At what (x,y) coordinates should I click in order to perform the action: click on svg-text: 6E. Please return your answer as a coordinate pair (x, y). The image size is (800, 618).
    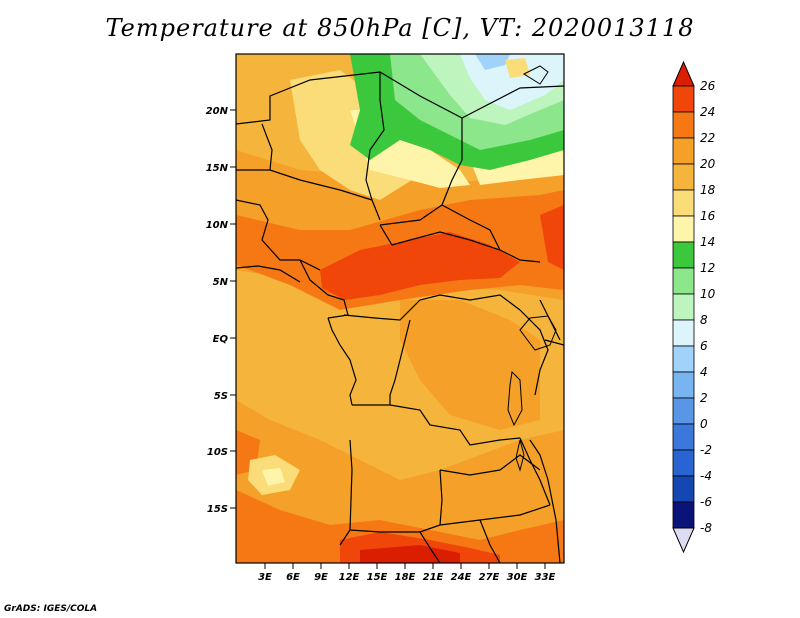
    Looking at the image, I should click on (293, 577).